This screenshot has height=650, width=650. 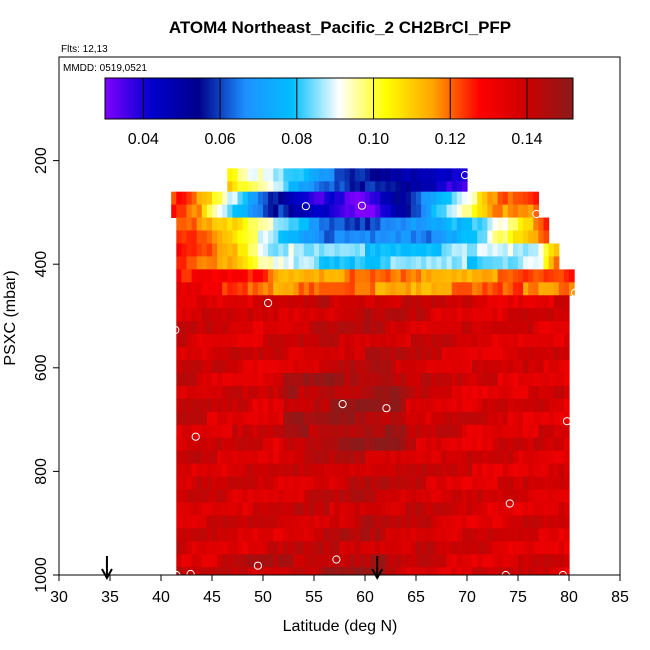 I want to click on sample-point, so click(x=465, y=175).